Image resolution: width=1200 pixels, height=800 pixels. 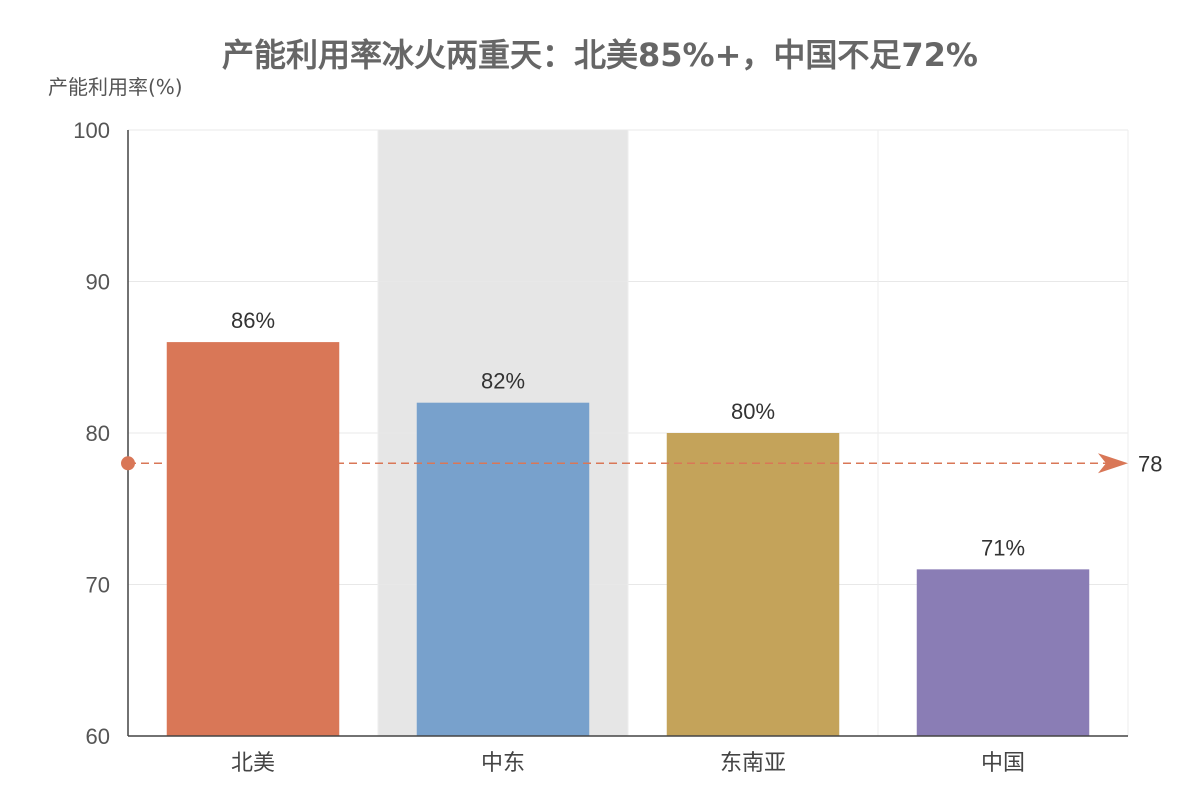 I want to click on x-tick-label: 中国, so click(x=1003, y=763).